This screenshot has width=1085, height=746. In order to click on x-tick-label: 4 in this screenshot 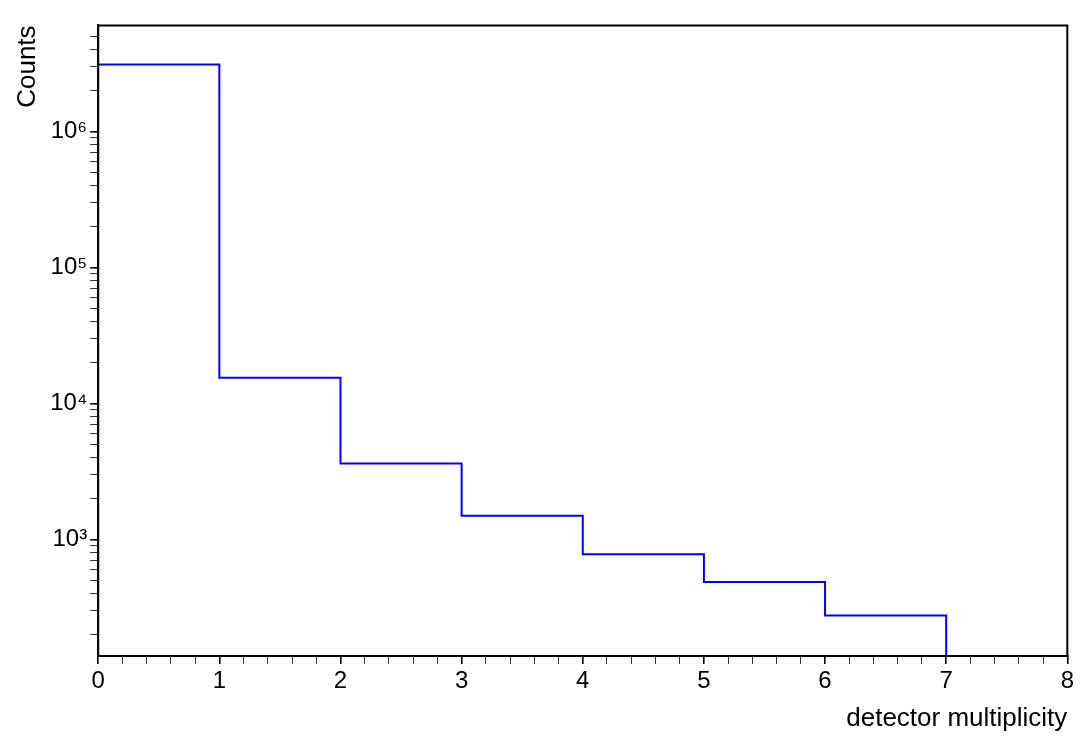, I will do `click(583, 680)`.